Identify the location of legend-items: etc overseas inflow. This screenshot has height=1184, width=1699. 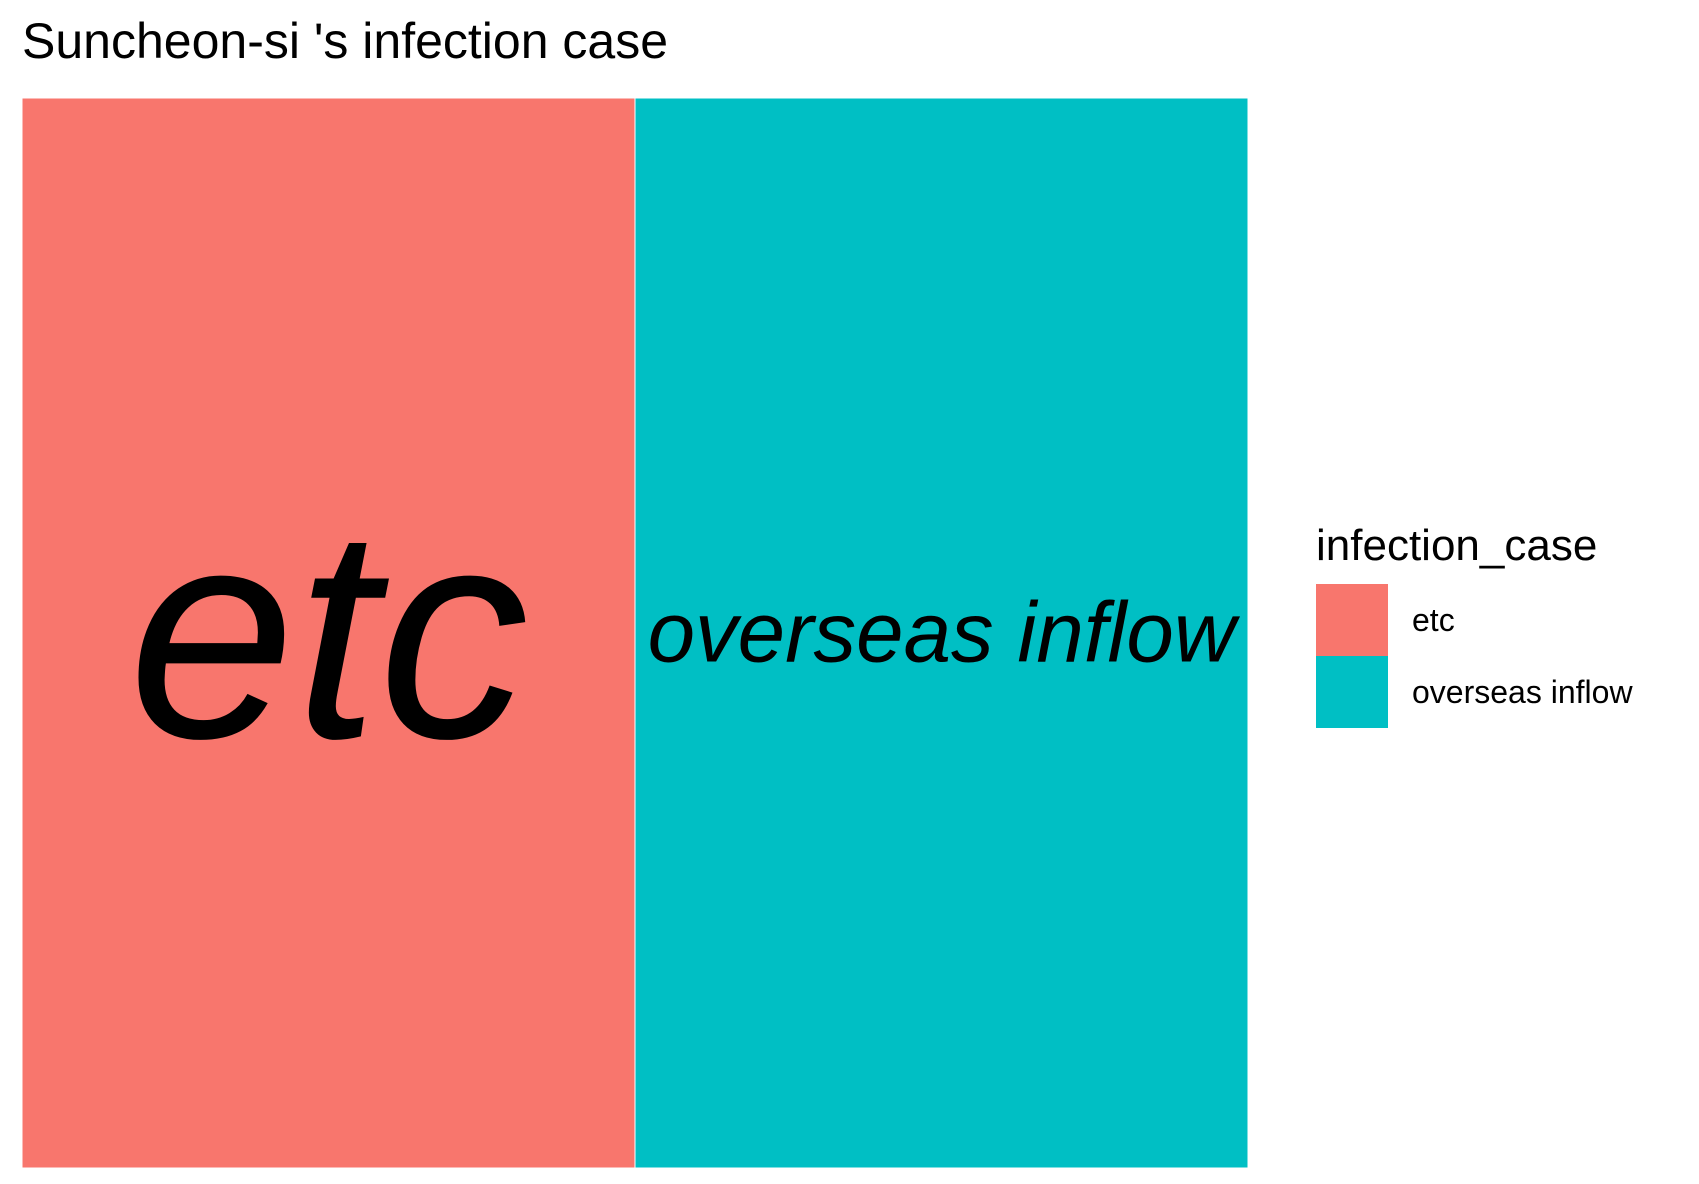
(1474, 656).